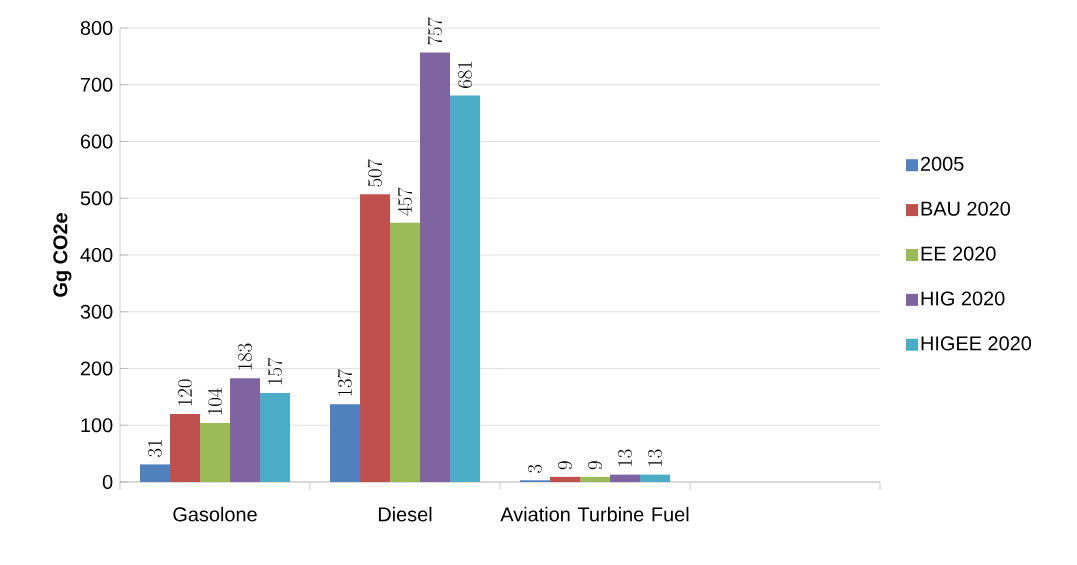 This screenshot has width=1077, height=565. What do you see at coordinates (215, 514) in the screenshot?
I see `x-tick-label: Gasolone` at bounding box center [215, 514].